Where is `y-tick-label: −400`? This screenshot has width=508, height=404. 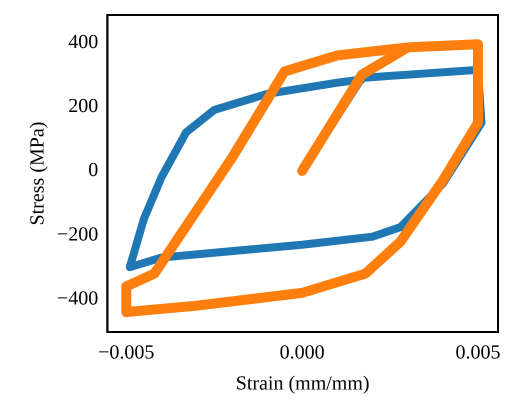
y-tick-label: −400 is located at coordinates (77, 299).